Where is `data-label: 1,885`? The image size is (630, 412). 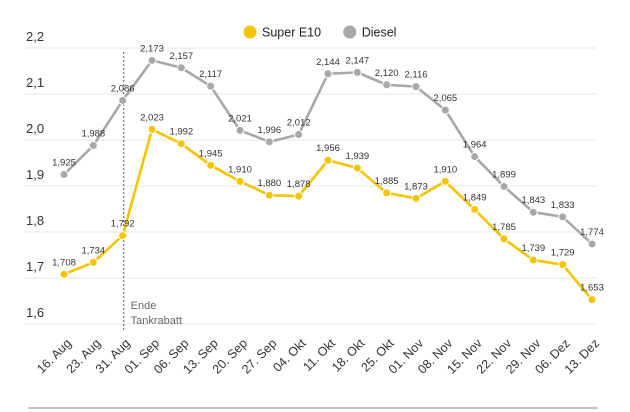
data-label: 1,885 is located at coordinates (387, 181).